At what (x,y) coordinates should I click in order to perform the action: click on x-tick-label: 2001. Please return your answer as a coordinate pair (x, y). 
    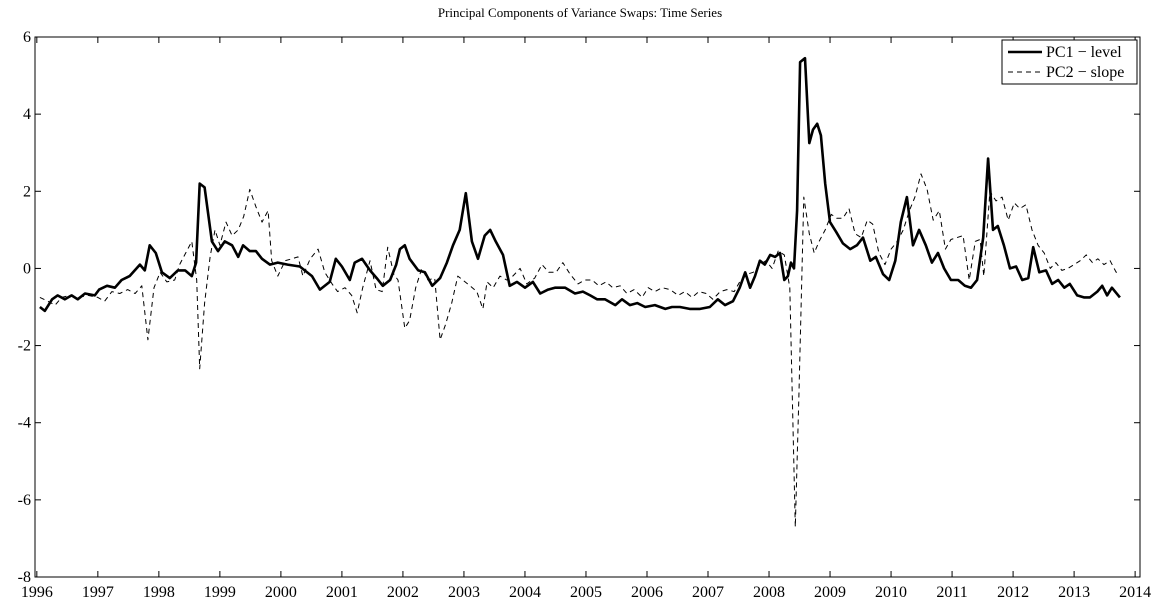
    Looking at the image, I should click on (342, 592).